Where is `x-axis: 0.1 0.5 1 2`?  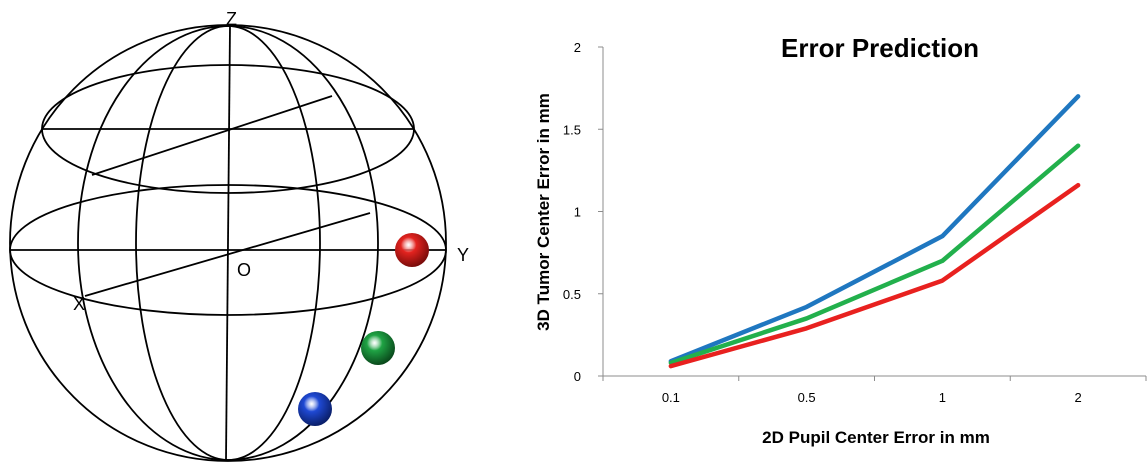
x-axis: 0.1 0.5 1 2 is located at coordinates (874, 390).